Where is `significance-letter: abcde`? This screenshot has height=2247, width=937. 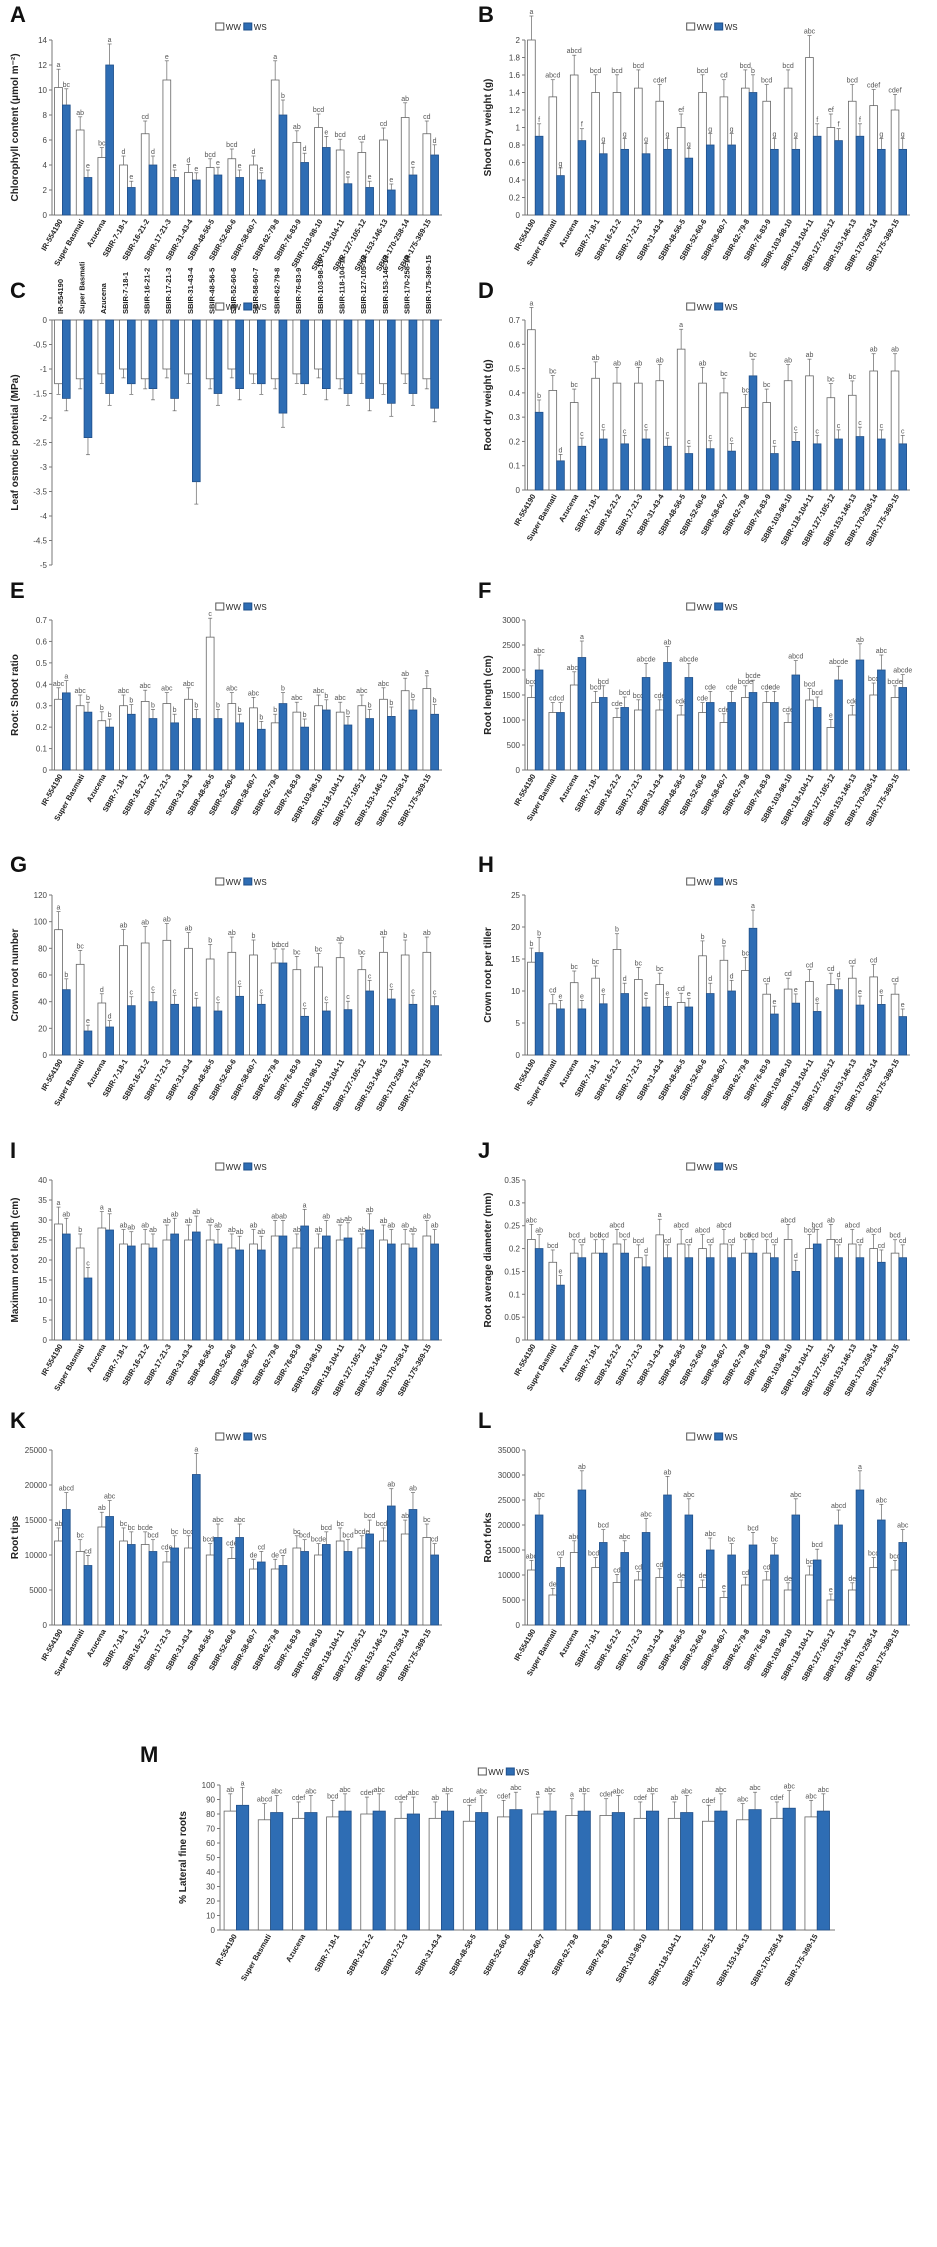
significance-letter: abcde is located at coordinates (838, 662).